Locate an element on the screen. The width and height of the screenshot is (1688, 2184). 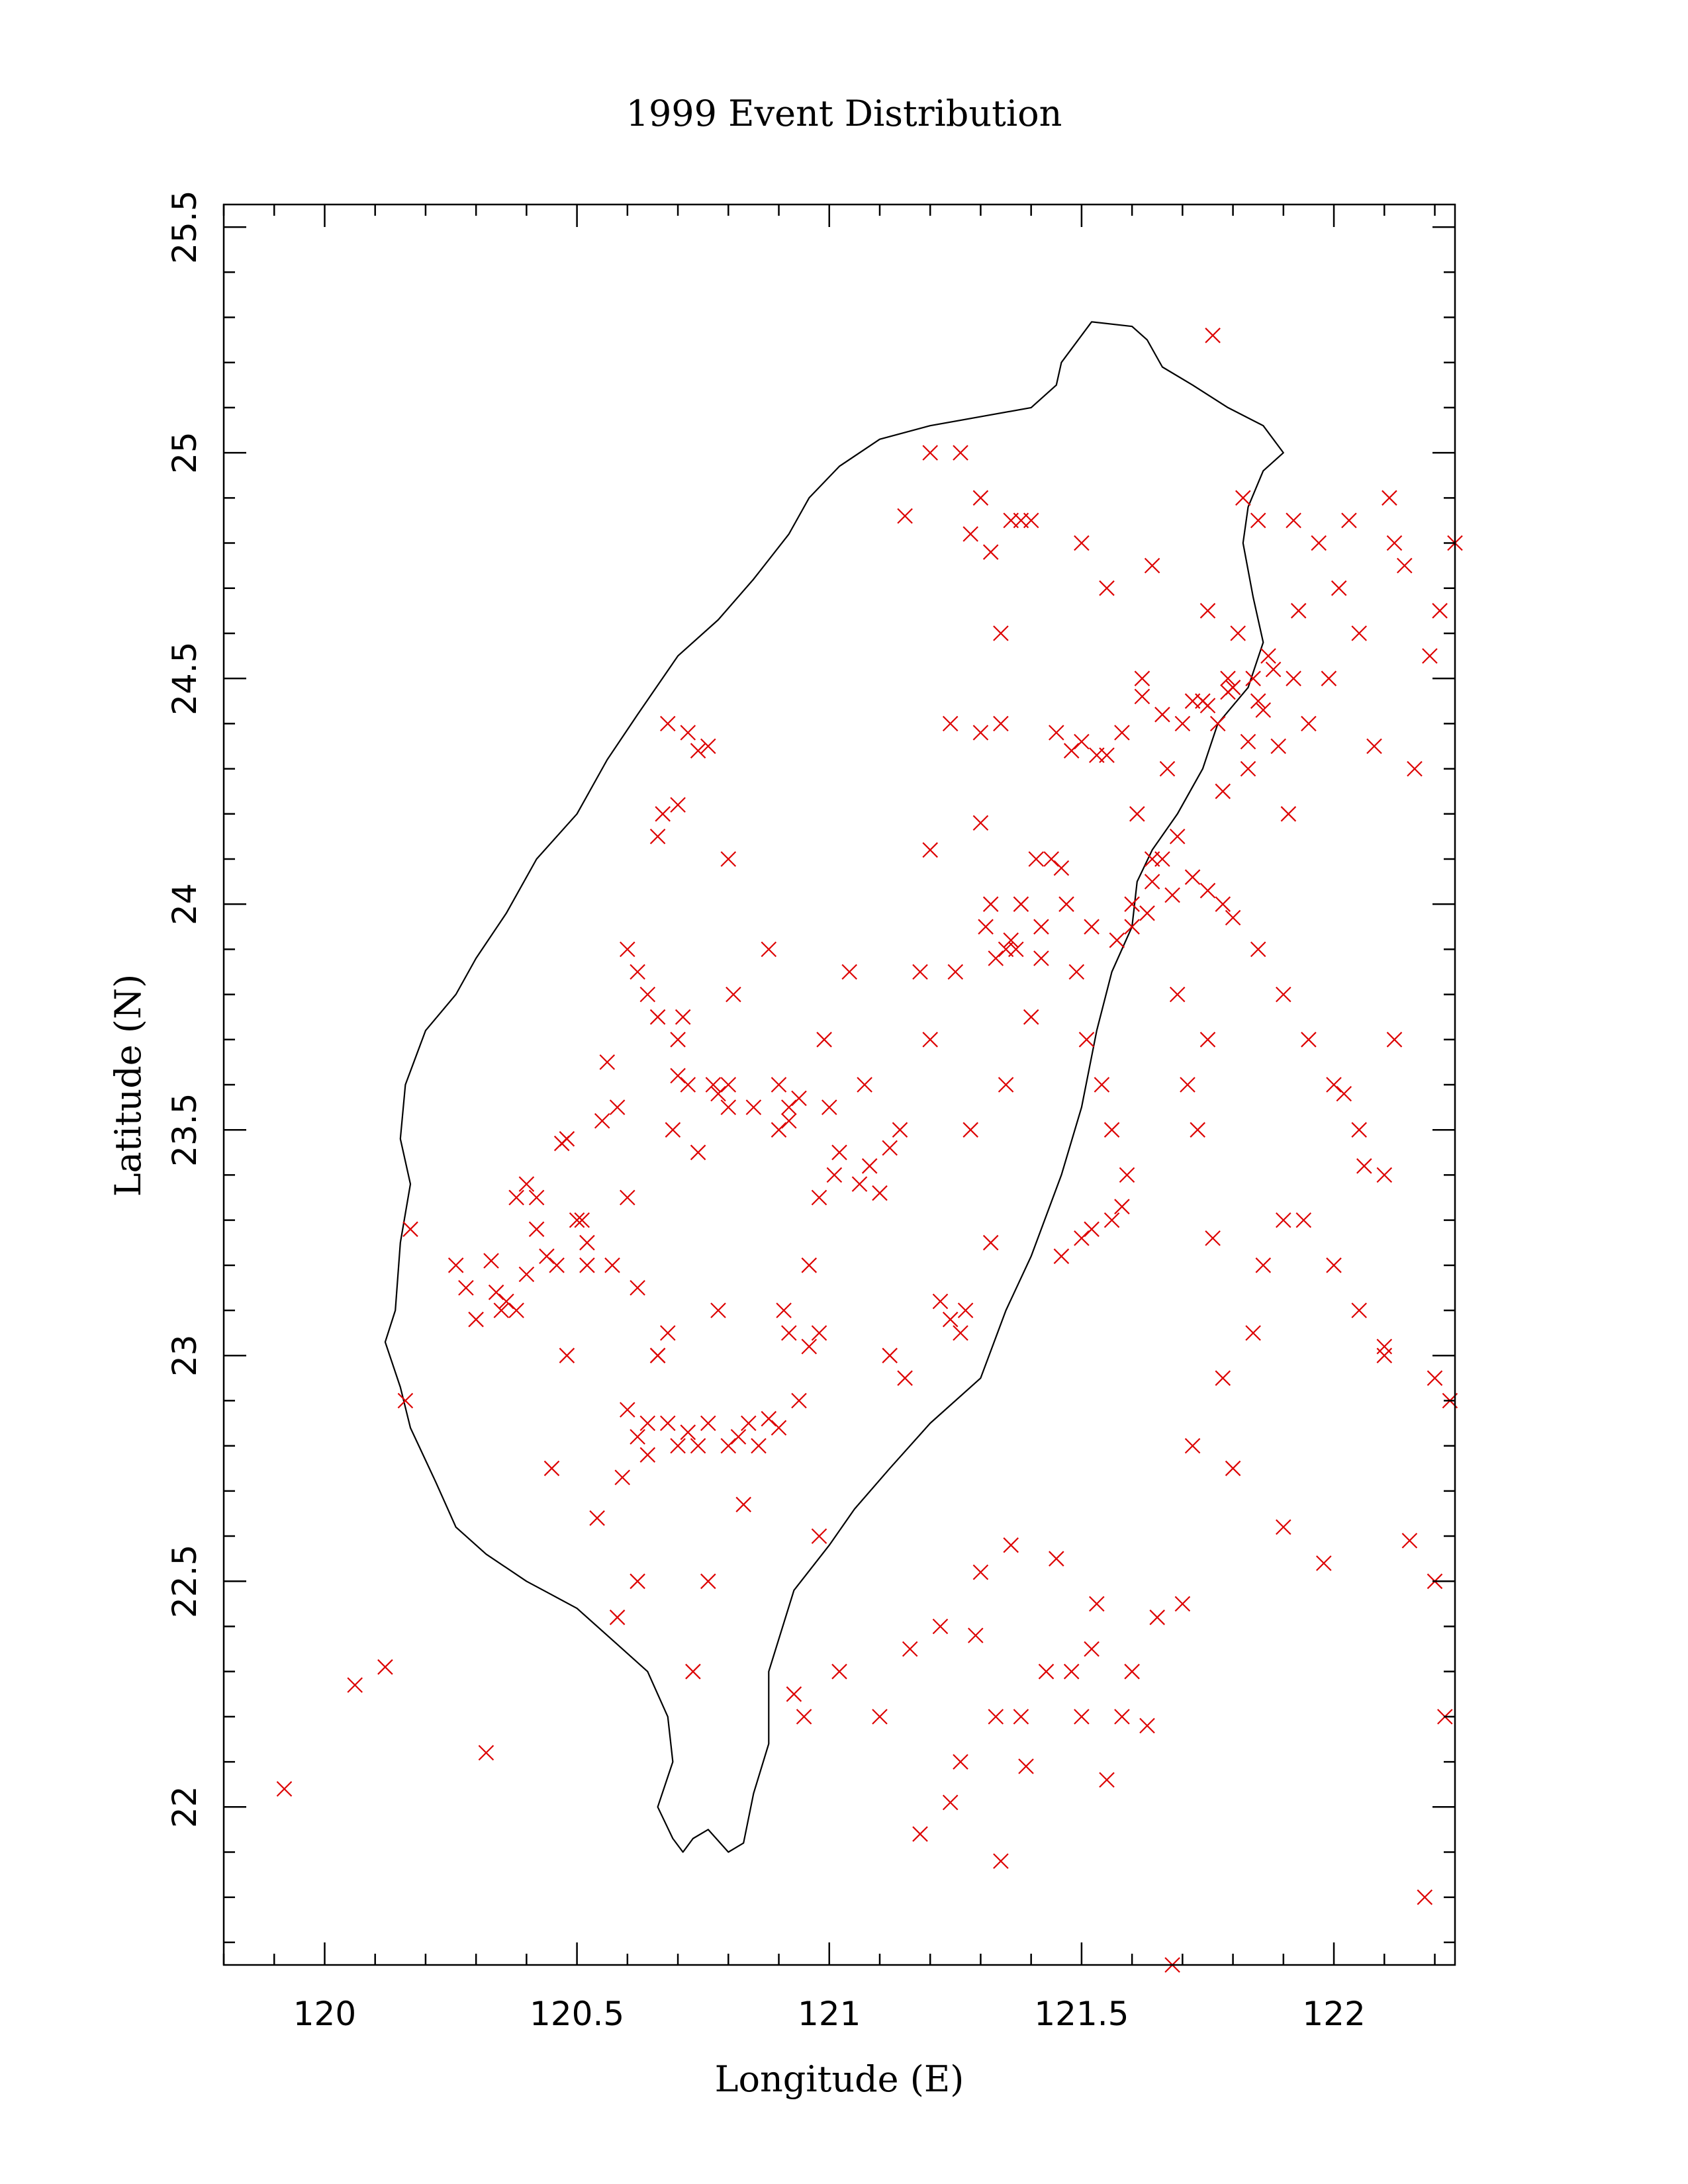
y-tick-label: 25.5 is located at coordinates (184, 226).